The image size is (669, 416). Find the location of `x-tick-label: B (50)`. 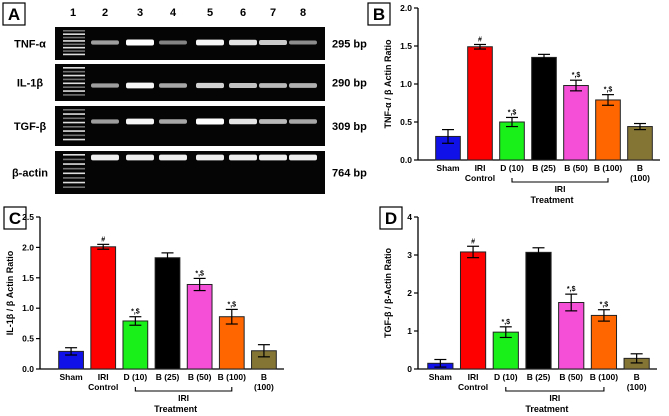

x-tick-label: B (50) is located at coordinates (200, 377).